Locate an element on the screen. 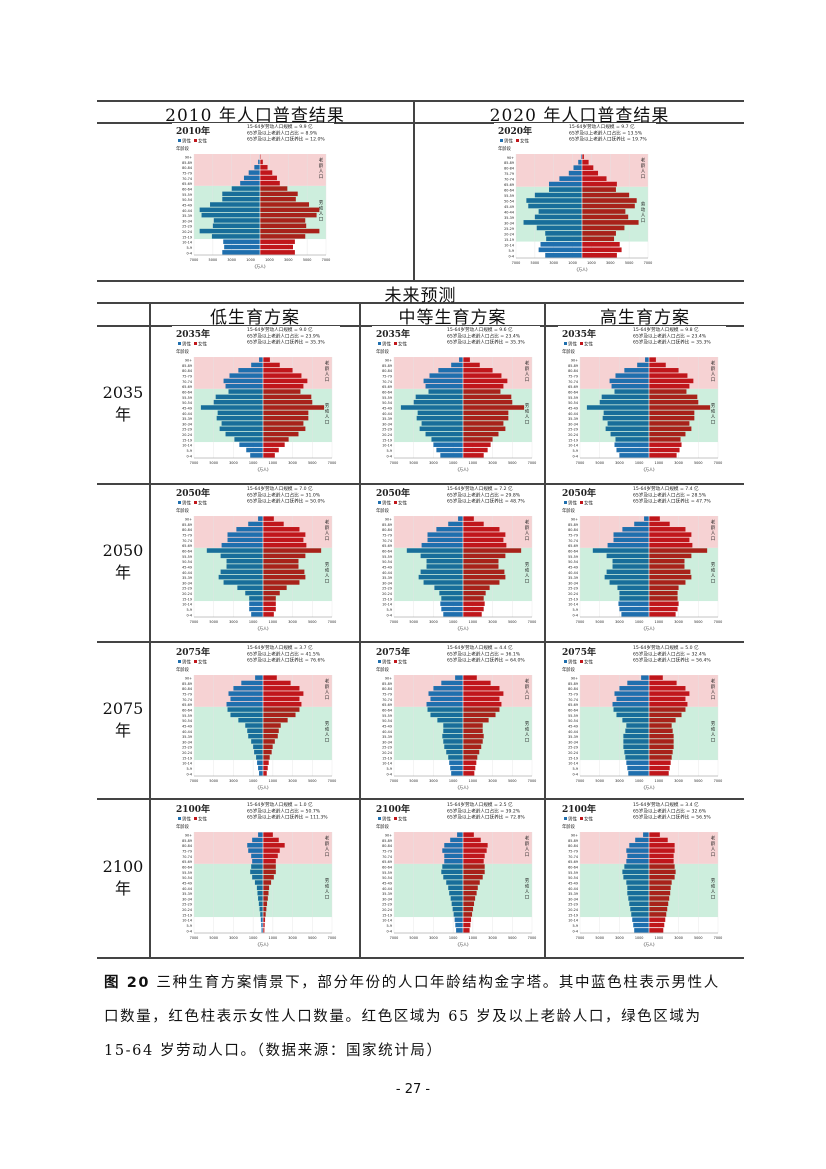 The image size is (826, 1169). age-tick-label: 50-54 is located at coordinates (387, 878).